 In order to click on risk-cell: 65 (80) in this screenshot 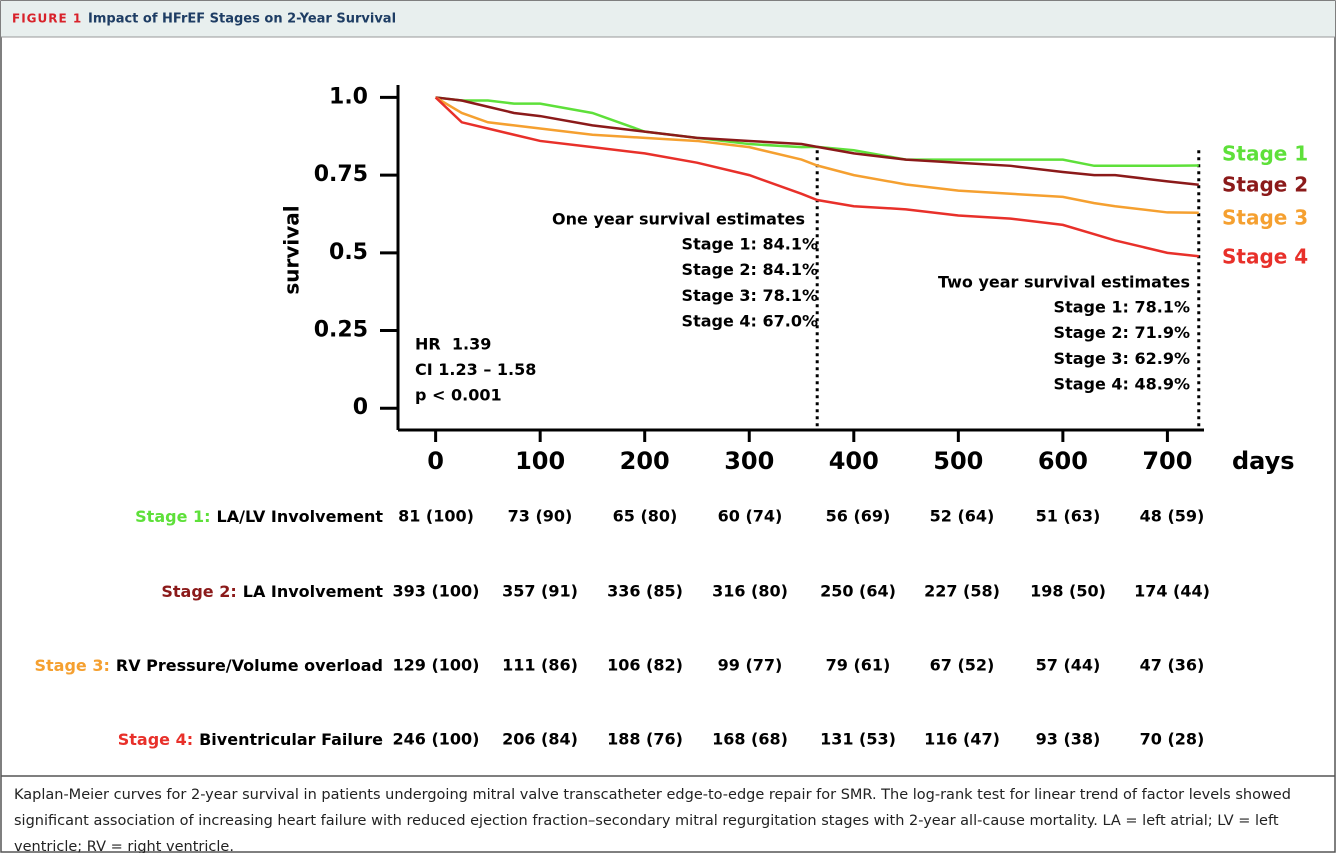, I will do `click(645, 516)`.